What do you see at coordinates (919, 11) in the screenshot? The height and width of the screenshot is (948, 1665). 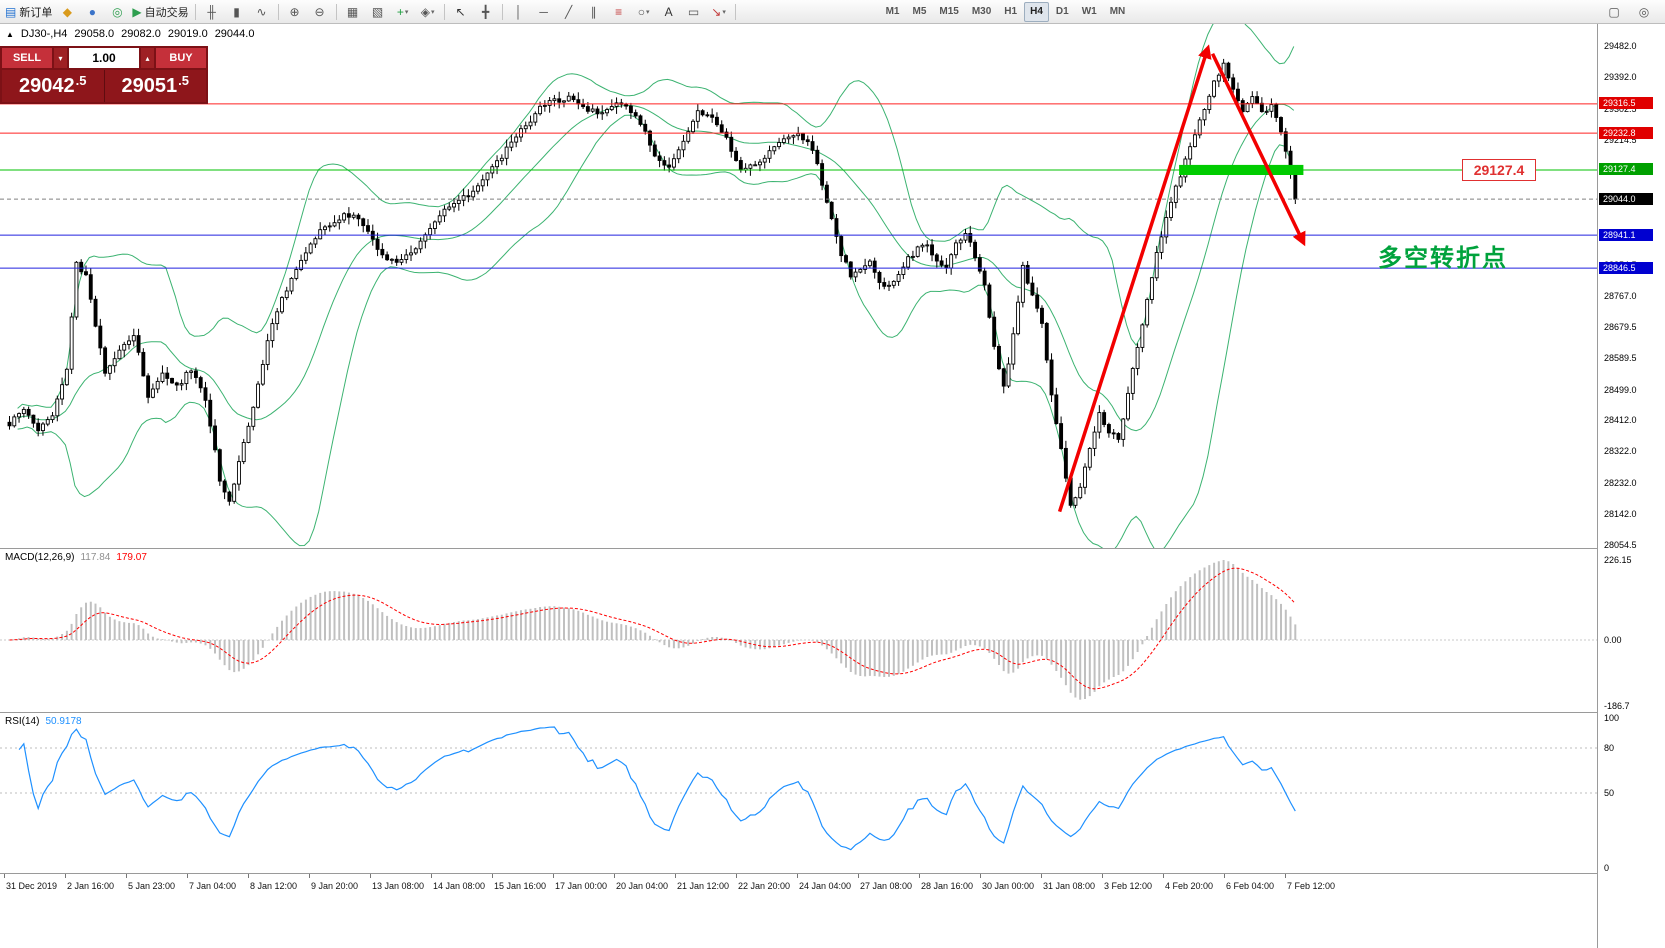 I see `timeframe-m5: M5` at bounding box center [919, 11].